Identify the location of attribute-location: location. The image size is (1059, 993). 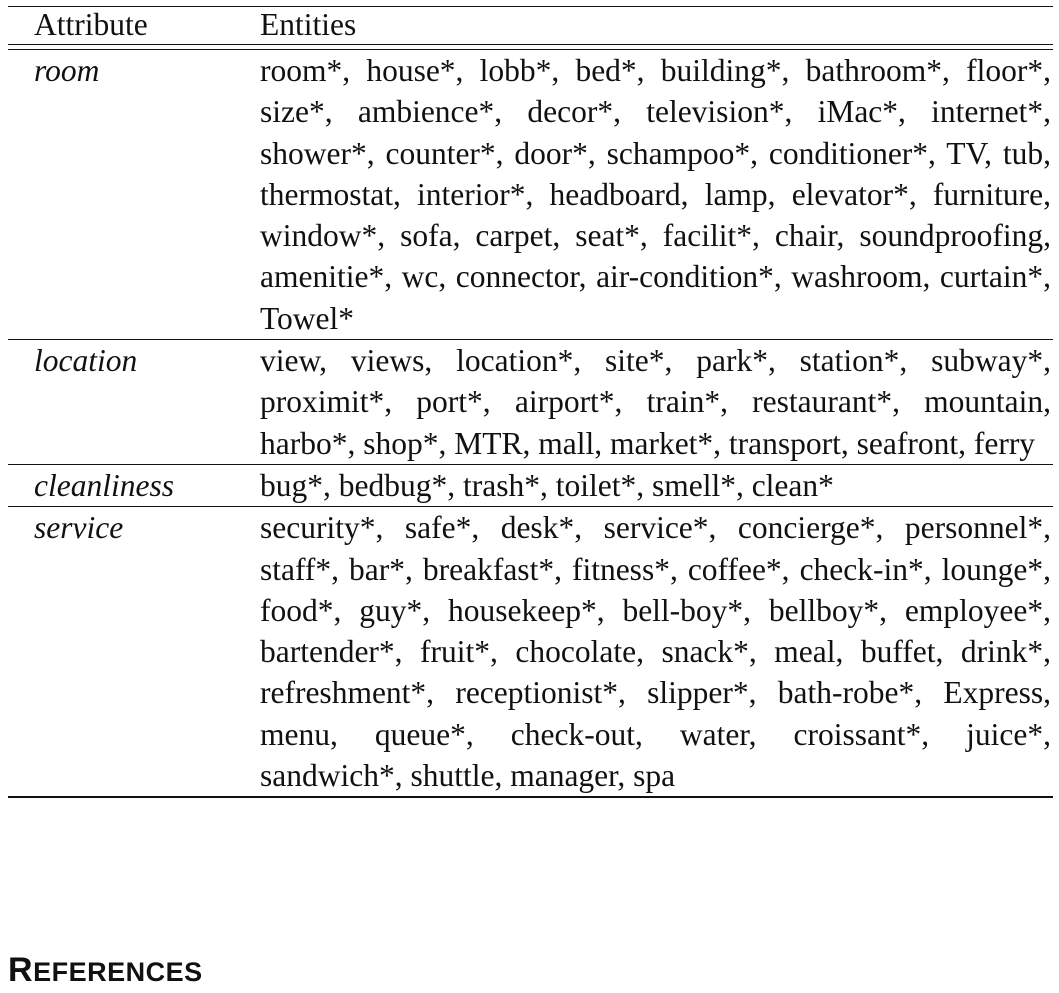
(127, 402).